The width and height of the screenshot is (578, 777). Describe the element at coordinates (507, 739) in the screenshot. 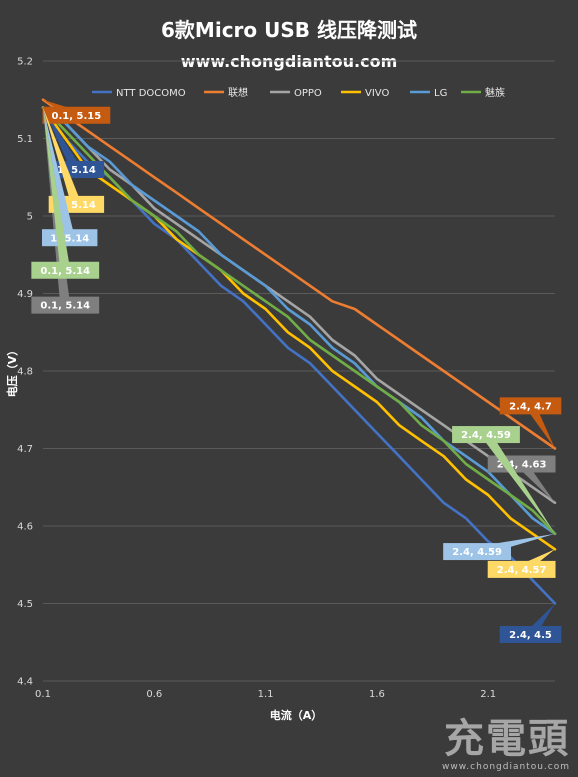

I see `watermark-text: 充電頭` at that location.